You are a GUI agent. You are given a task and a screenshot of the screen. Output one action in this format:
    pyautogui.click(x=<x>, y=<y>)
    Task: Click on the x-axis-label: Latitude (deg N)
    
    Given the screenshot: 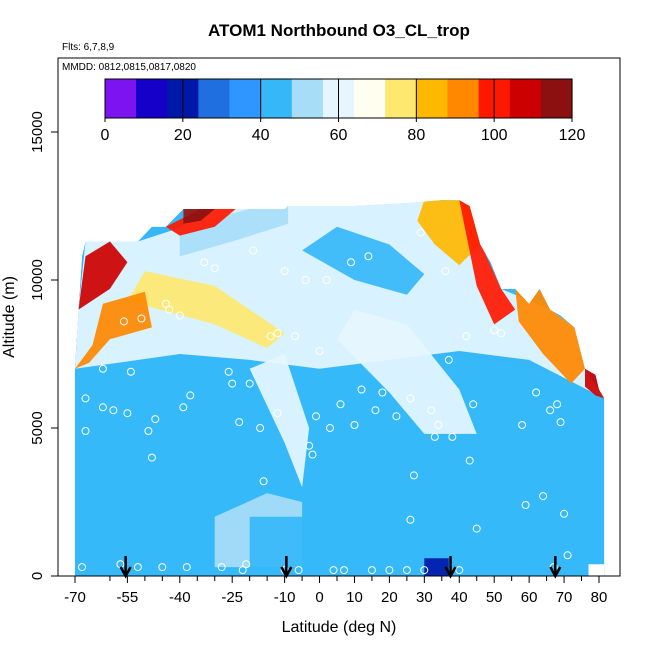 What is the action you would take?
    pyautogui.click(x=339, y=627)
    